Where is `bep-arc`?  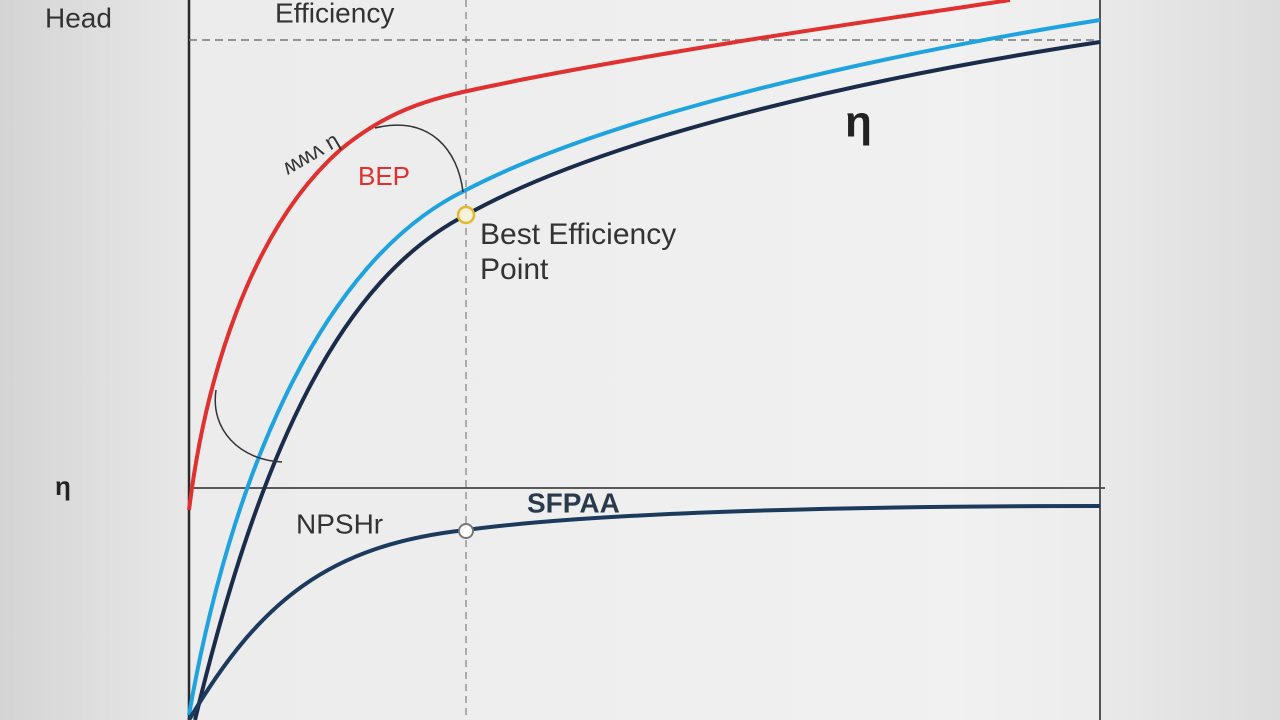 bep-arc is located at coordinates (419, 158).